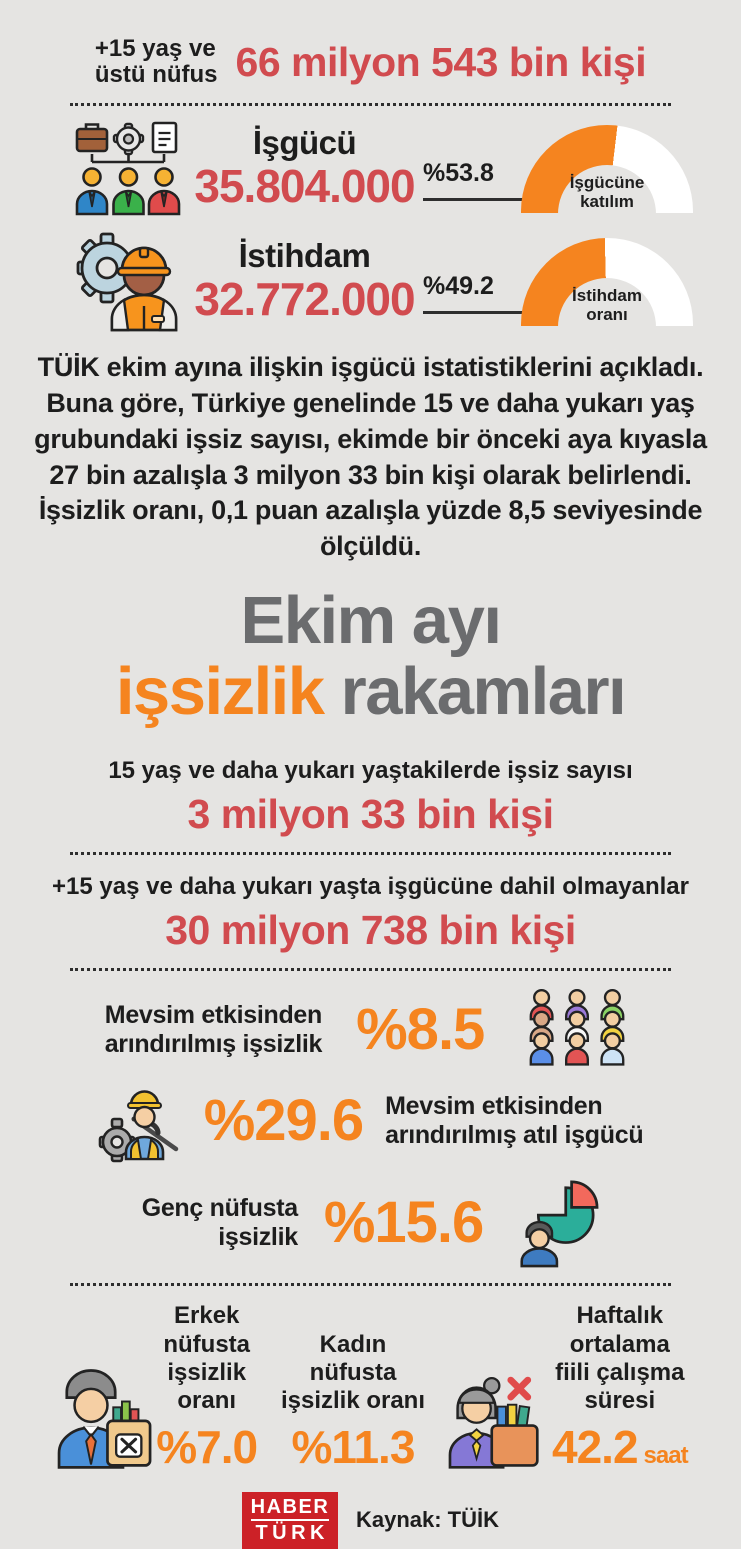 Image resolution: width=741 pixels, height=1549 pixels. What do you see at coordinates (371, 692) in the screenshot?
I see `page-title-line2: işsizlik rakamları` at bounding box center [371, 692].